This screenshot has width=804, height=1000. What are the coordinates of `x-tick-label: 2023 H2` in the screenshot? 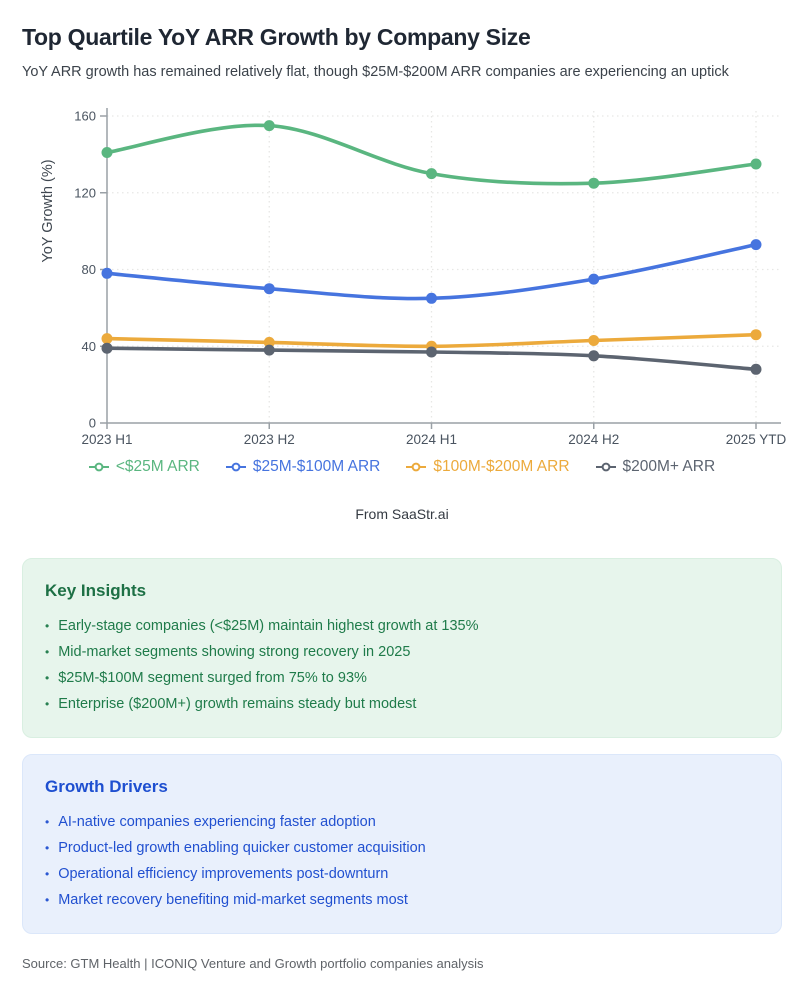 It's located at (269, 439).